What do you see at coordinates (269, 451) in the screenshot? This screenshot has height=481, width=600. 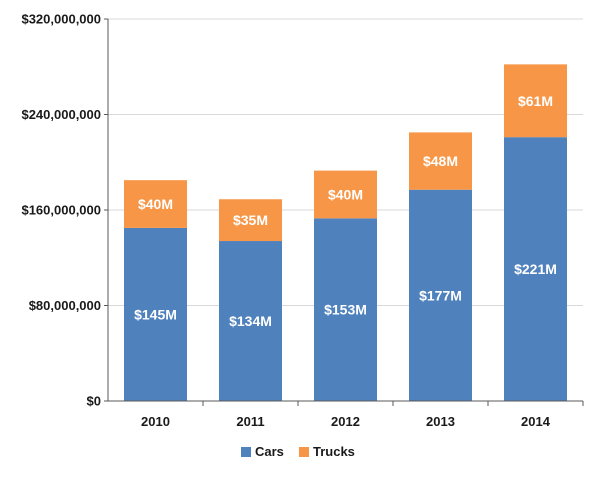 I see `legend-label-cars: Cars` at bounding box center [269, 451].